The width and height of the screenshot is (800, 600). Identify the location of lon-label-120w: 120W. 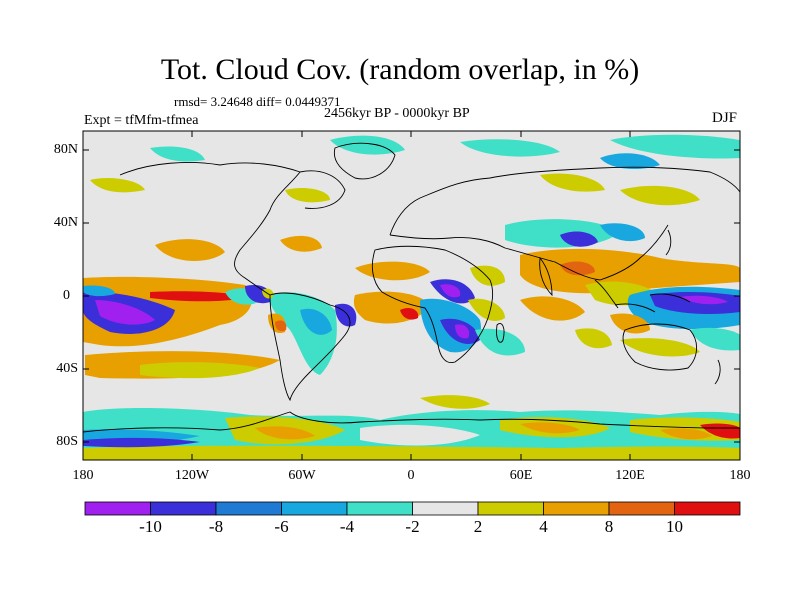
(192, 475).